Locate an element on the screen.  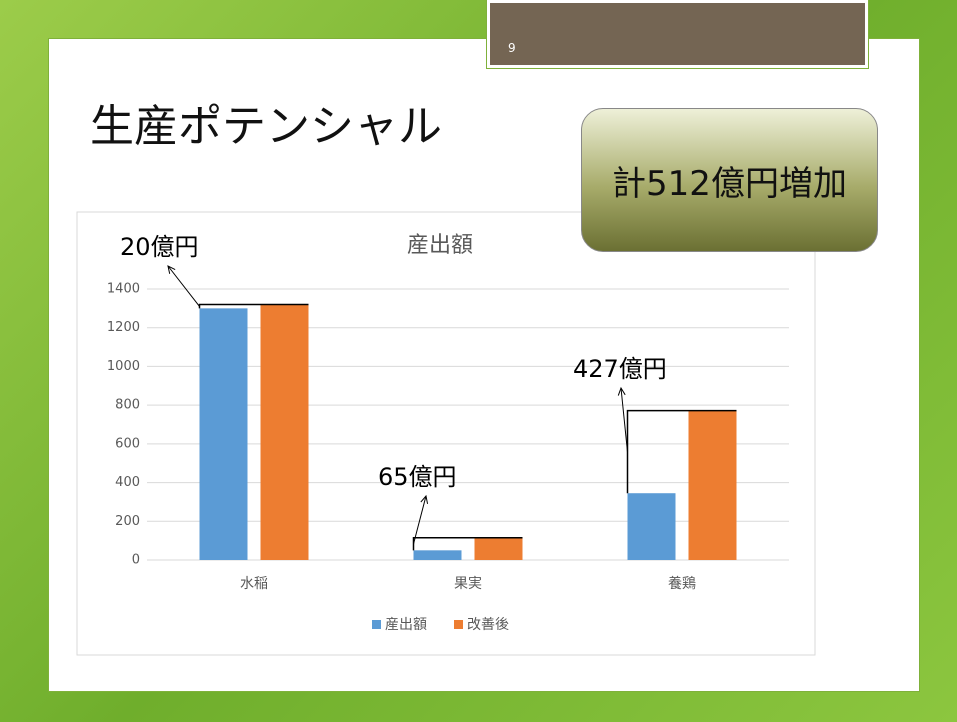
y-tick-label: 0 is located at coordinates (136, 560).